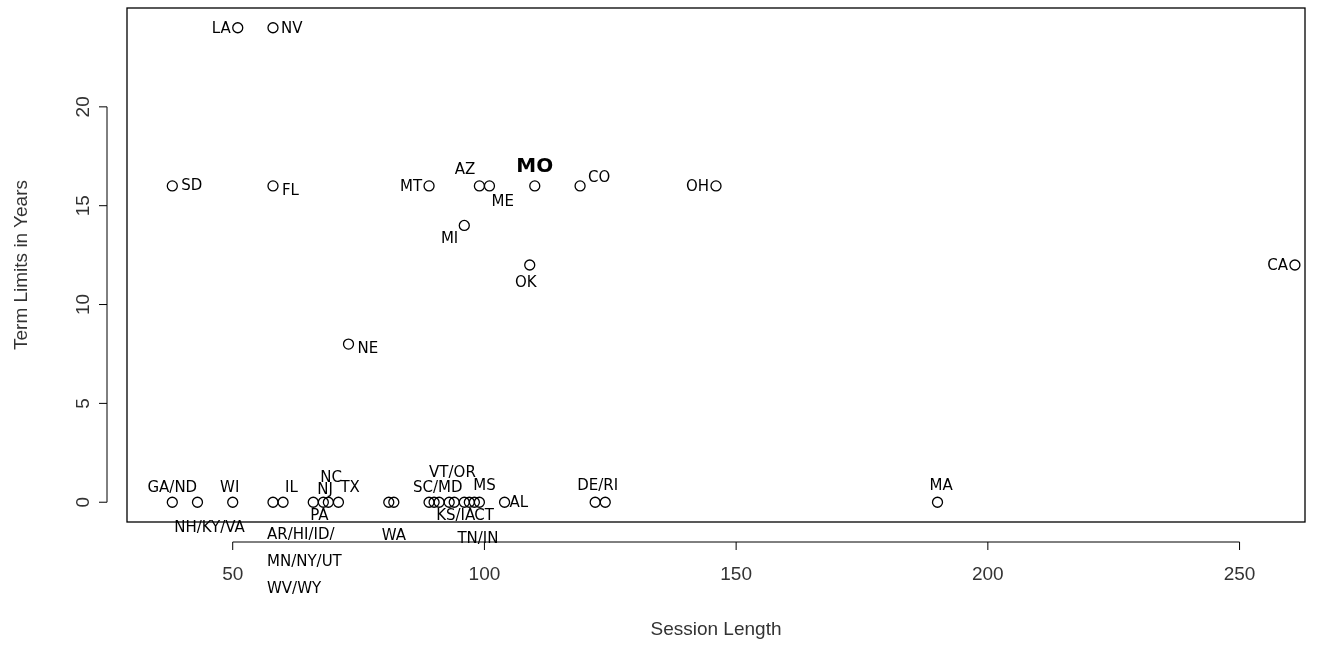 This screenshot has height=647, width=1344. I want to click on y-tick-label: 0, so click(82, 502).